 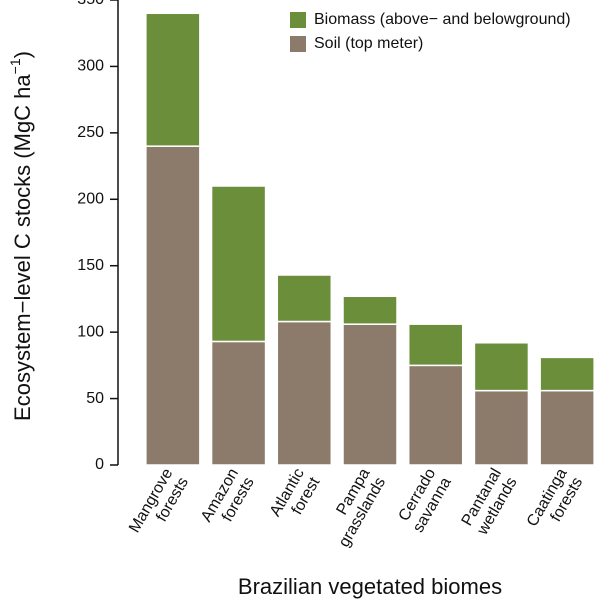 I want to click on y-axis-title: Ecosystem−level C stocks (MgC ha−1), so click(x=21, y=236).